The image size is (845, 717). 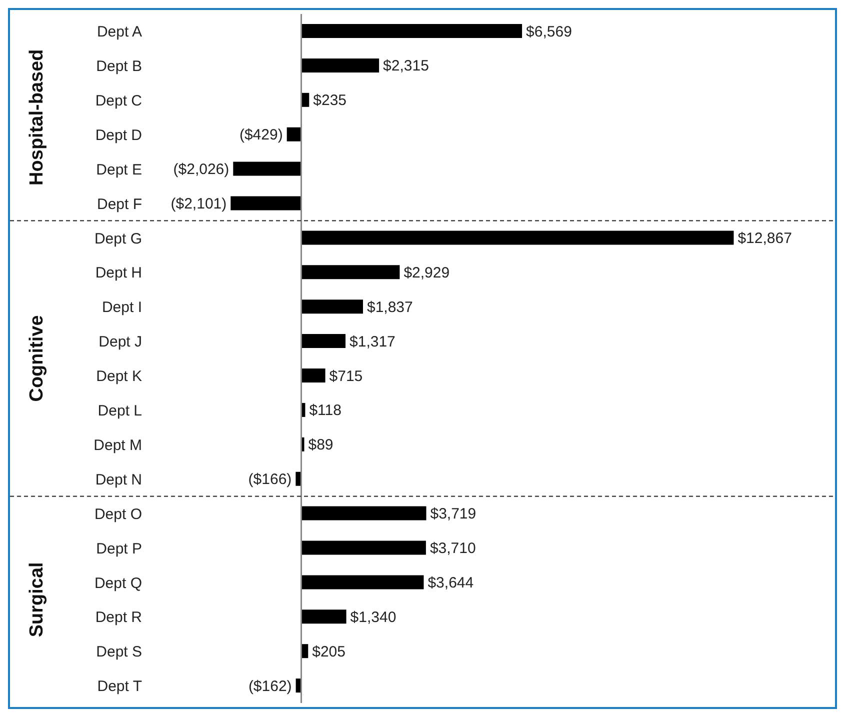 What do you see at coordinates (270, 686) in the screenshot?
I see `data-label: ($162)` at bounding box center [270, 686].